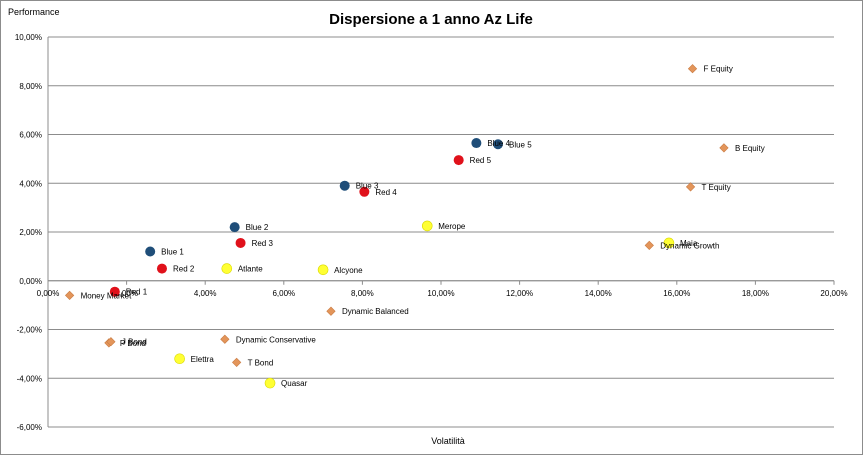  What do you see at coordinates (30, 281) in the screenshot?
I see `y-tick-label: 0,00%` at bounding box center [30, 281].